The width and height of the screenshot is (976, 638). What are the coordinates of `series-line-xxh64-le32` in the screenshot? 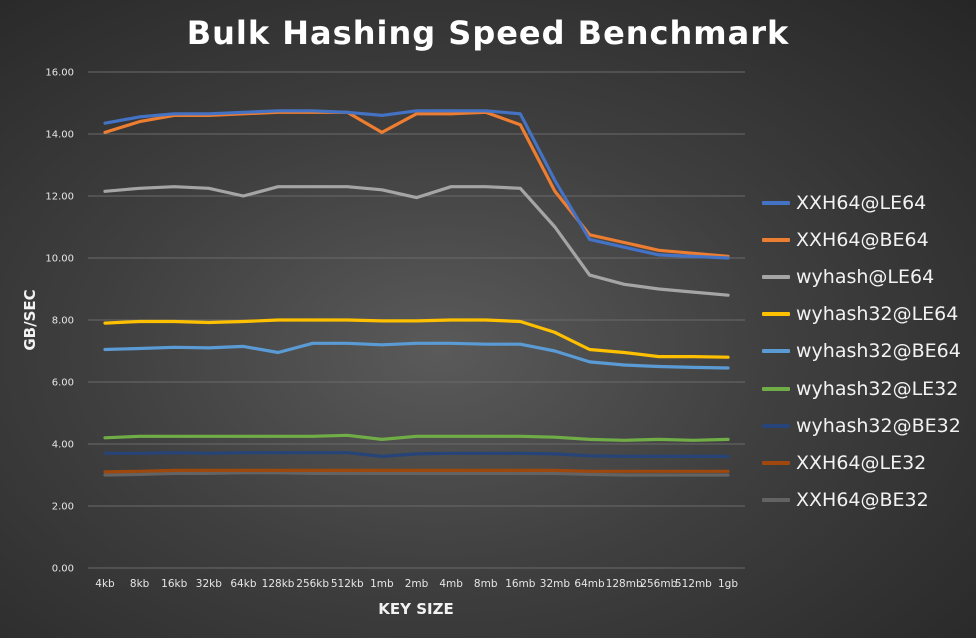 It's located at (416, 471).